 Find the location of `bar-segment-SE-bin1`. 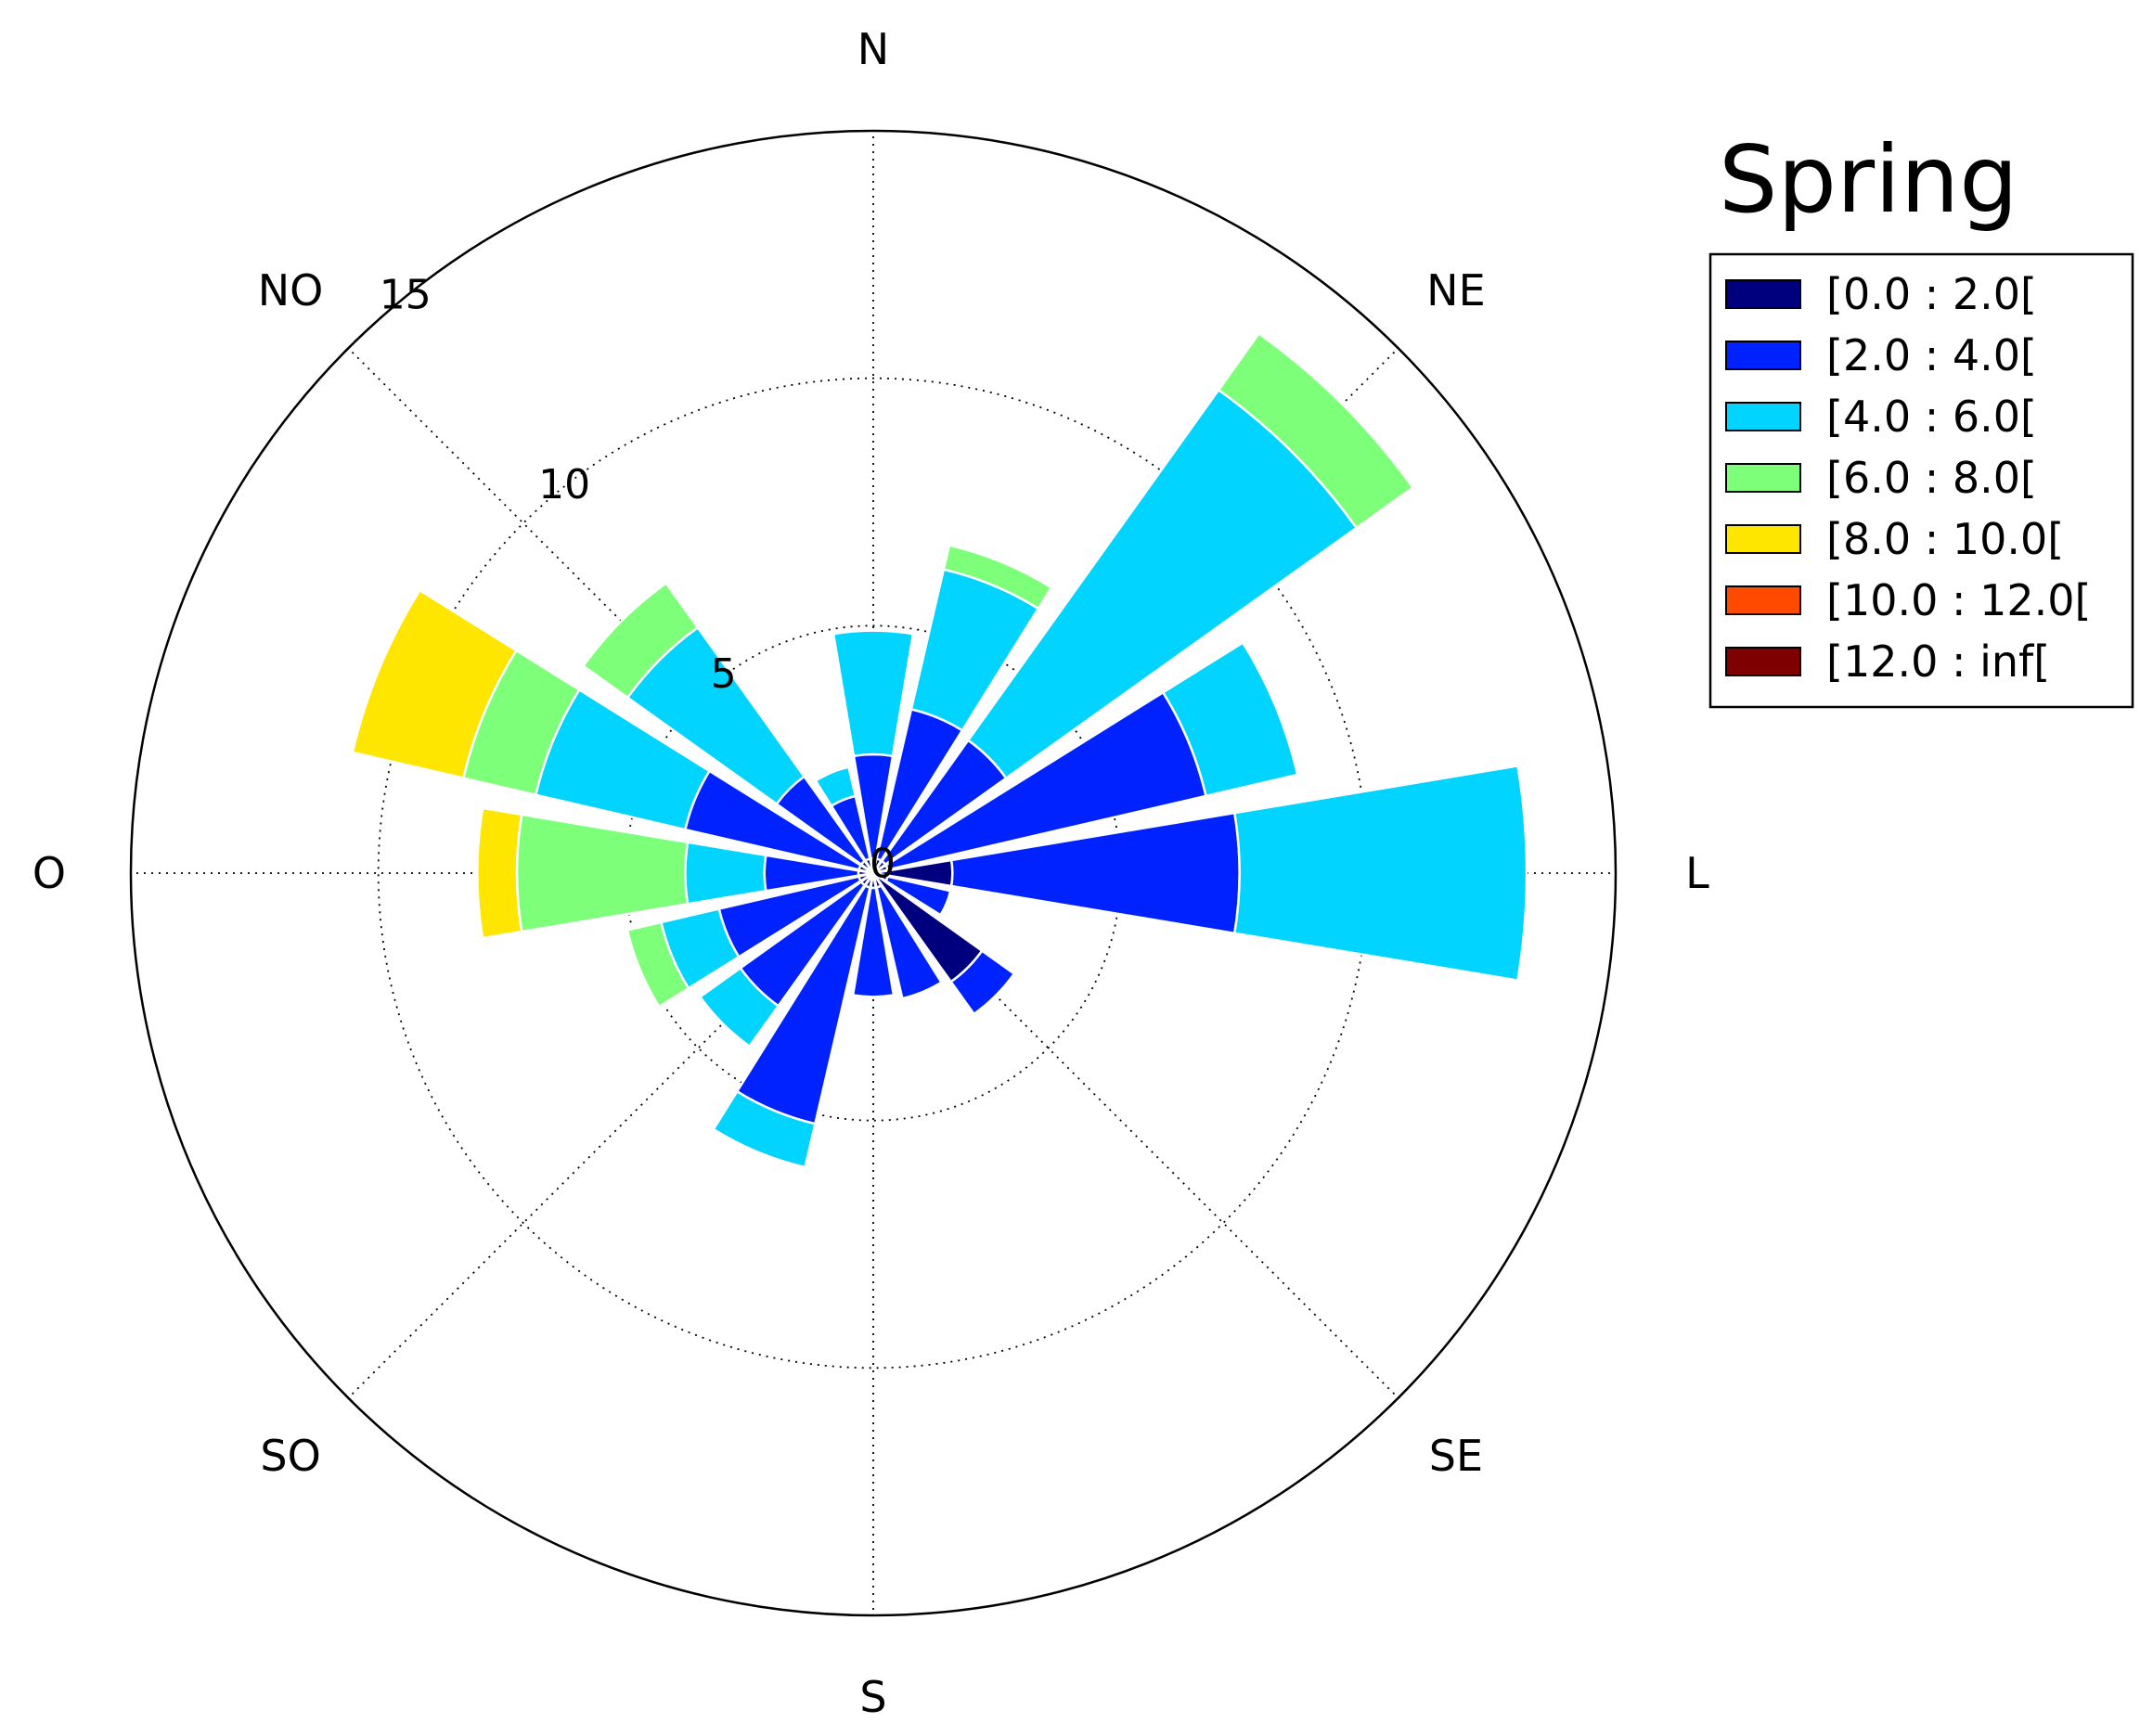

bar-segment-SE-bin1 is located at coordinates (982, 982).